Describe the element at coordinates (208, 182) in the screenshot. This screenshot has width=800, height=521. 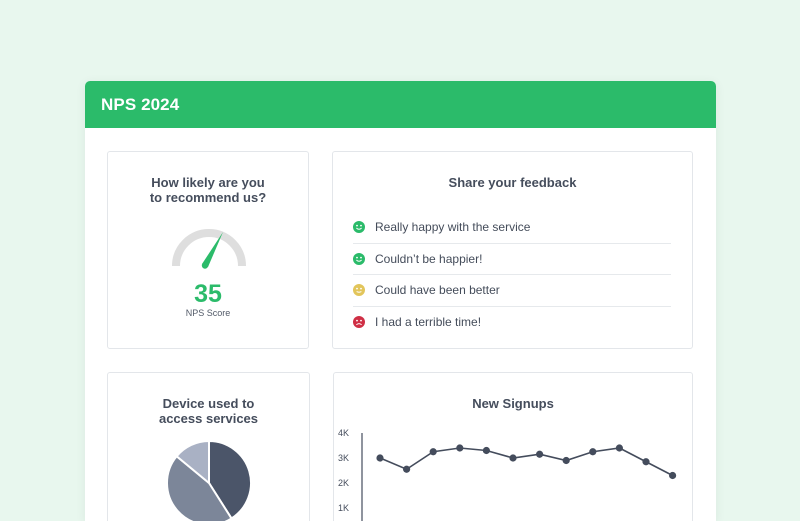
I see `nps-question-line1: How likely are you` at that location.